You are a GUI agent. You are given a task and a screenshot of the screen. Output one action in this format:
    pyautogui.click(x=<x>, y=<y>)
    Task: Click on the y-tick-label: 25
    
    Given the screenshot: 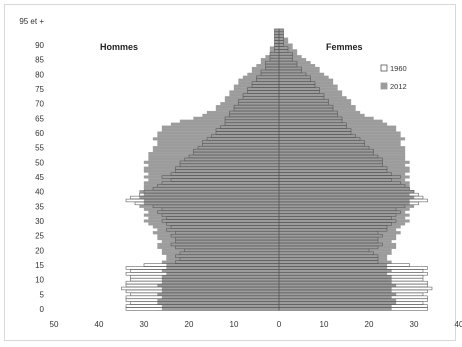 What is the action you would take?
    pyautogui.click(x=39, y=236)
    